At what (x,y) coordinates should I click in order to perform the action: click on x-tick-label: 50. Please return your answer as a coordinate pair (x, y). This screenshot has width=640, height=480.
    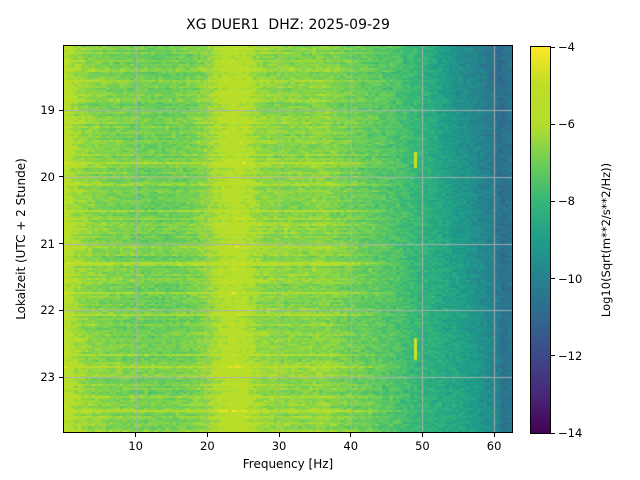
    Looking at the image, I should click on (422, 446).